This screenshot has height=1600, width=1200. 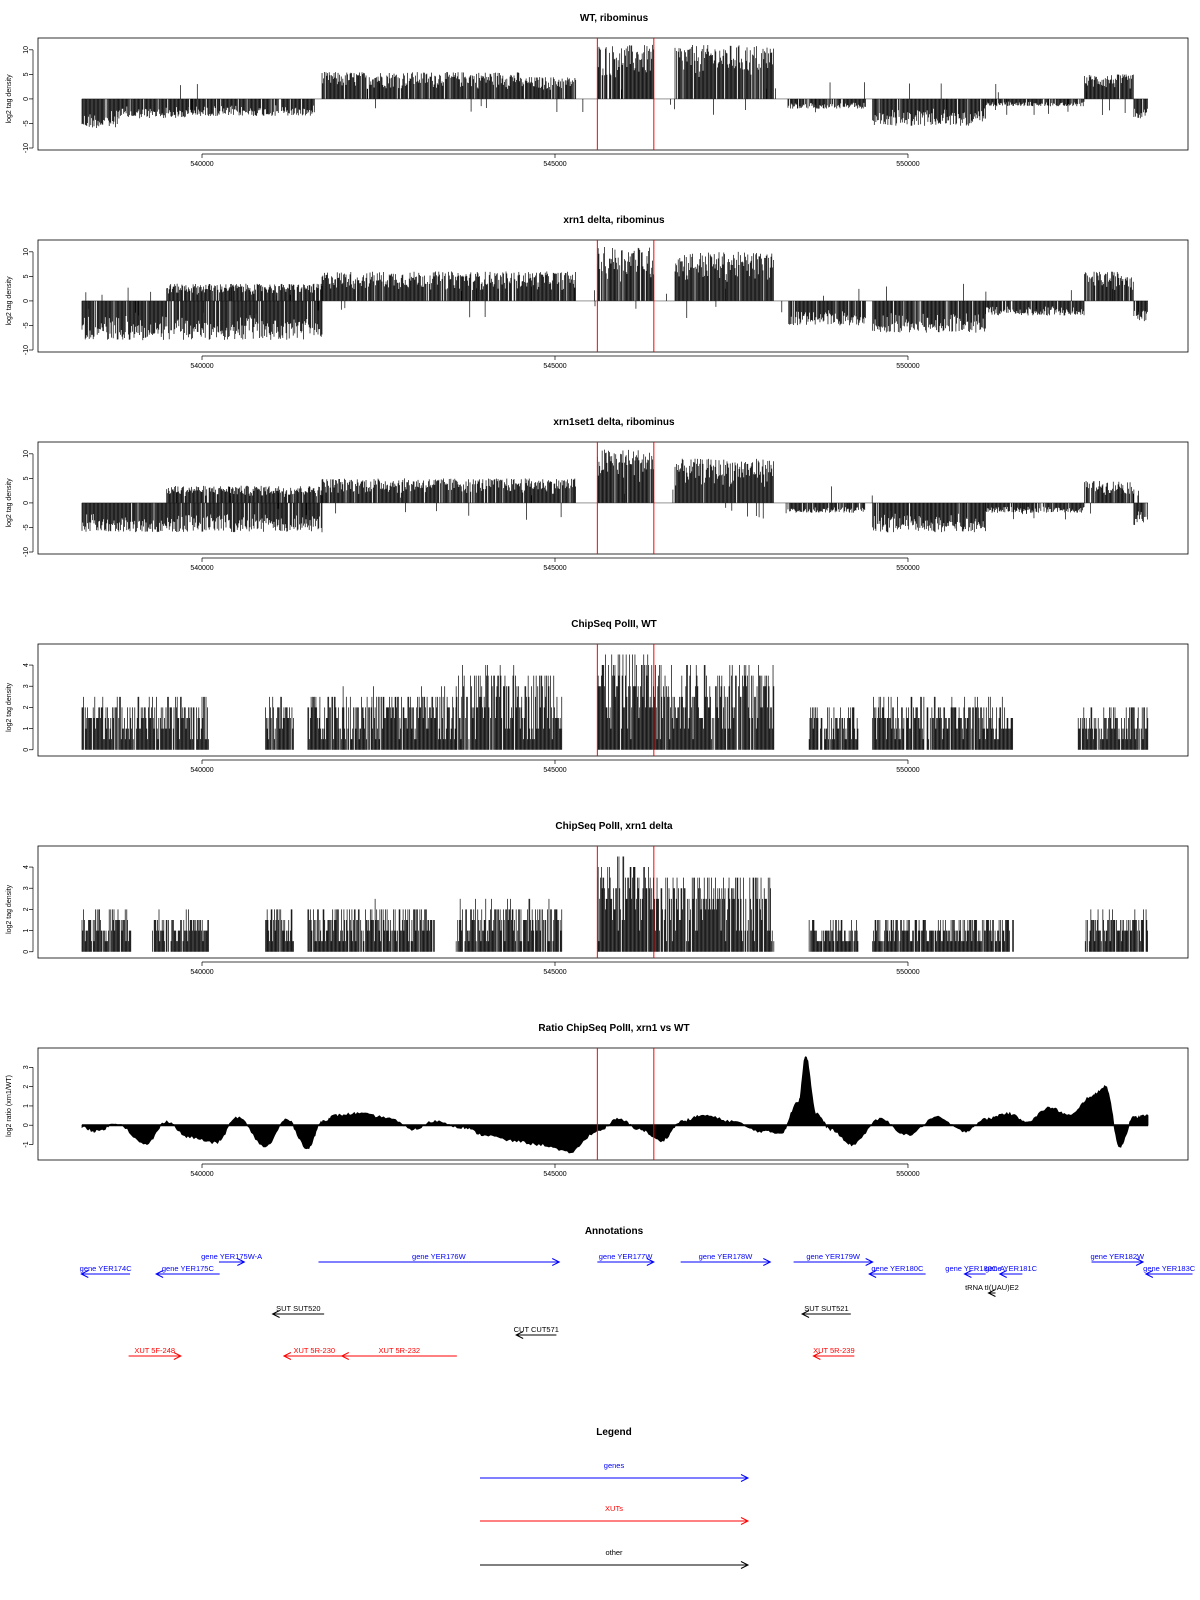 What do you see at coordinates (26, 665) in the screenshot?
I see `y-tick-label: 4` at bounding box center [26, 665].